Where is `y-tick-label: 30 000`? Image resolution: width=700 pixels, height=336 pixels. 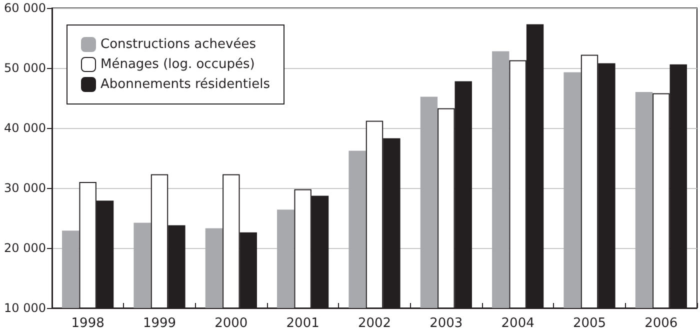
y-tick-label: 30 000 is located at coordinates (25, 188).